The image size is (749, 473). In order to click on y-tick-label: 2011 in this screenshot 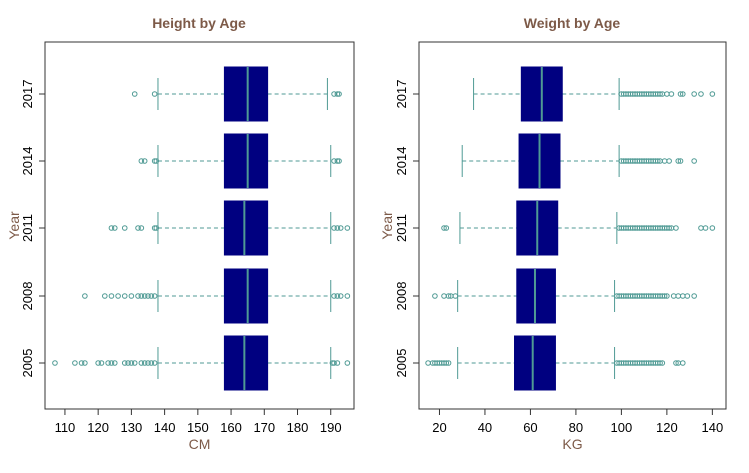, I will do `click(401, 228)`.